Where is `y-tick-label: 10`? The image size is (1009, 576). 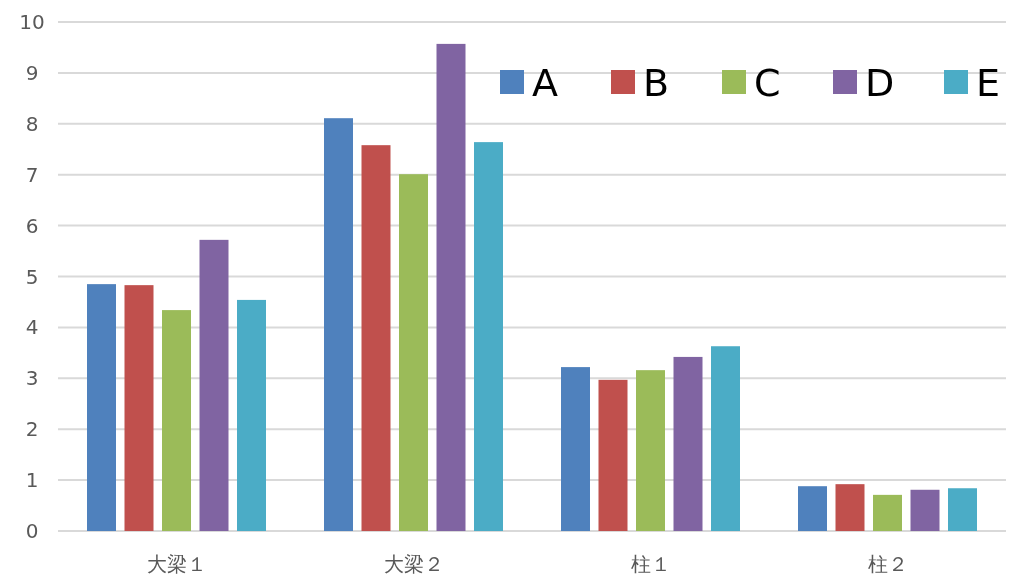
y-tick-label: 10 is located at coordinates (32, 22).